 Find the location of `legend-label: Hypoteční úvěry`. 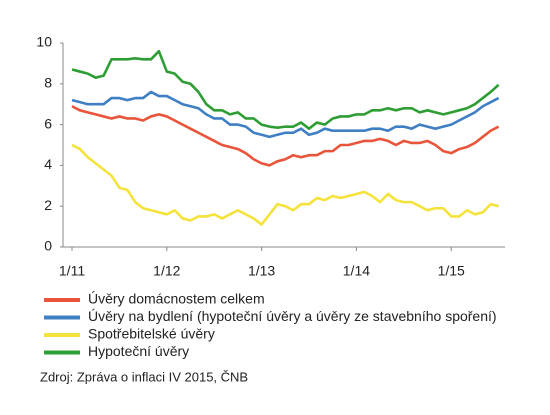

legend-label: Hypoteční úvěry is located at coordinates (138, 351).